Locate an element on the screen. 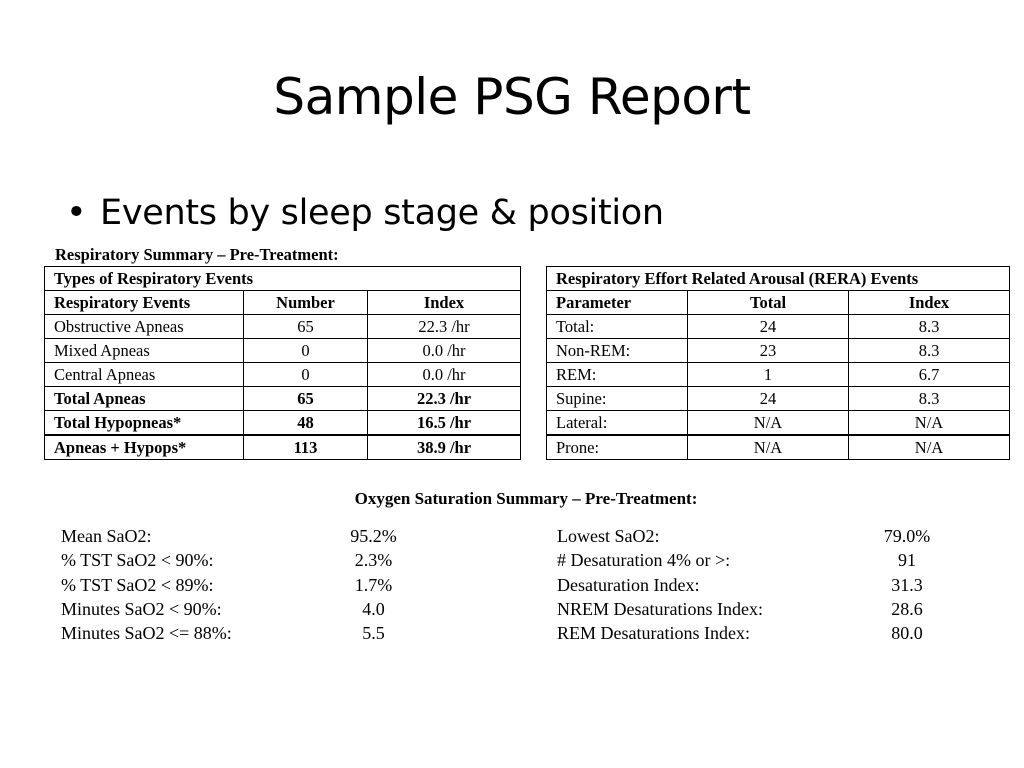 The height and width of the screenshot is (768, 1024). table-header-row: Respiratory Events Number Index is located at coordinates (282, 302).